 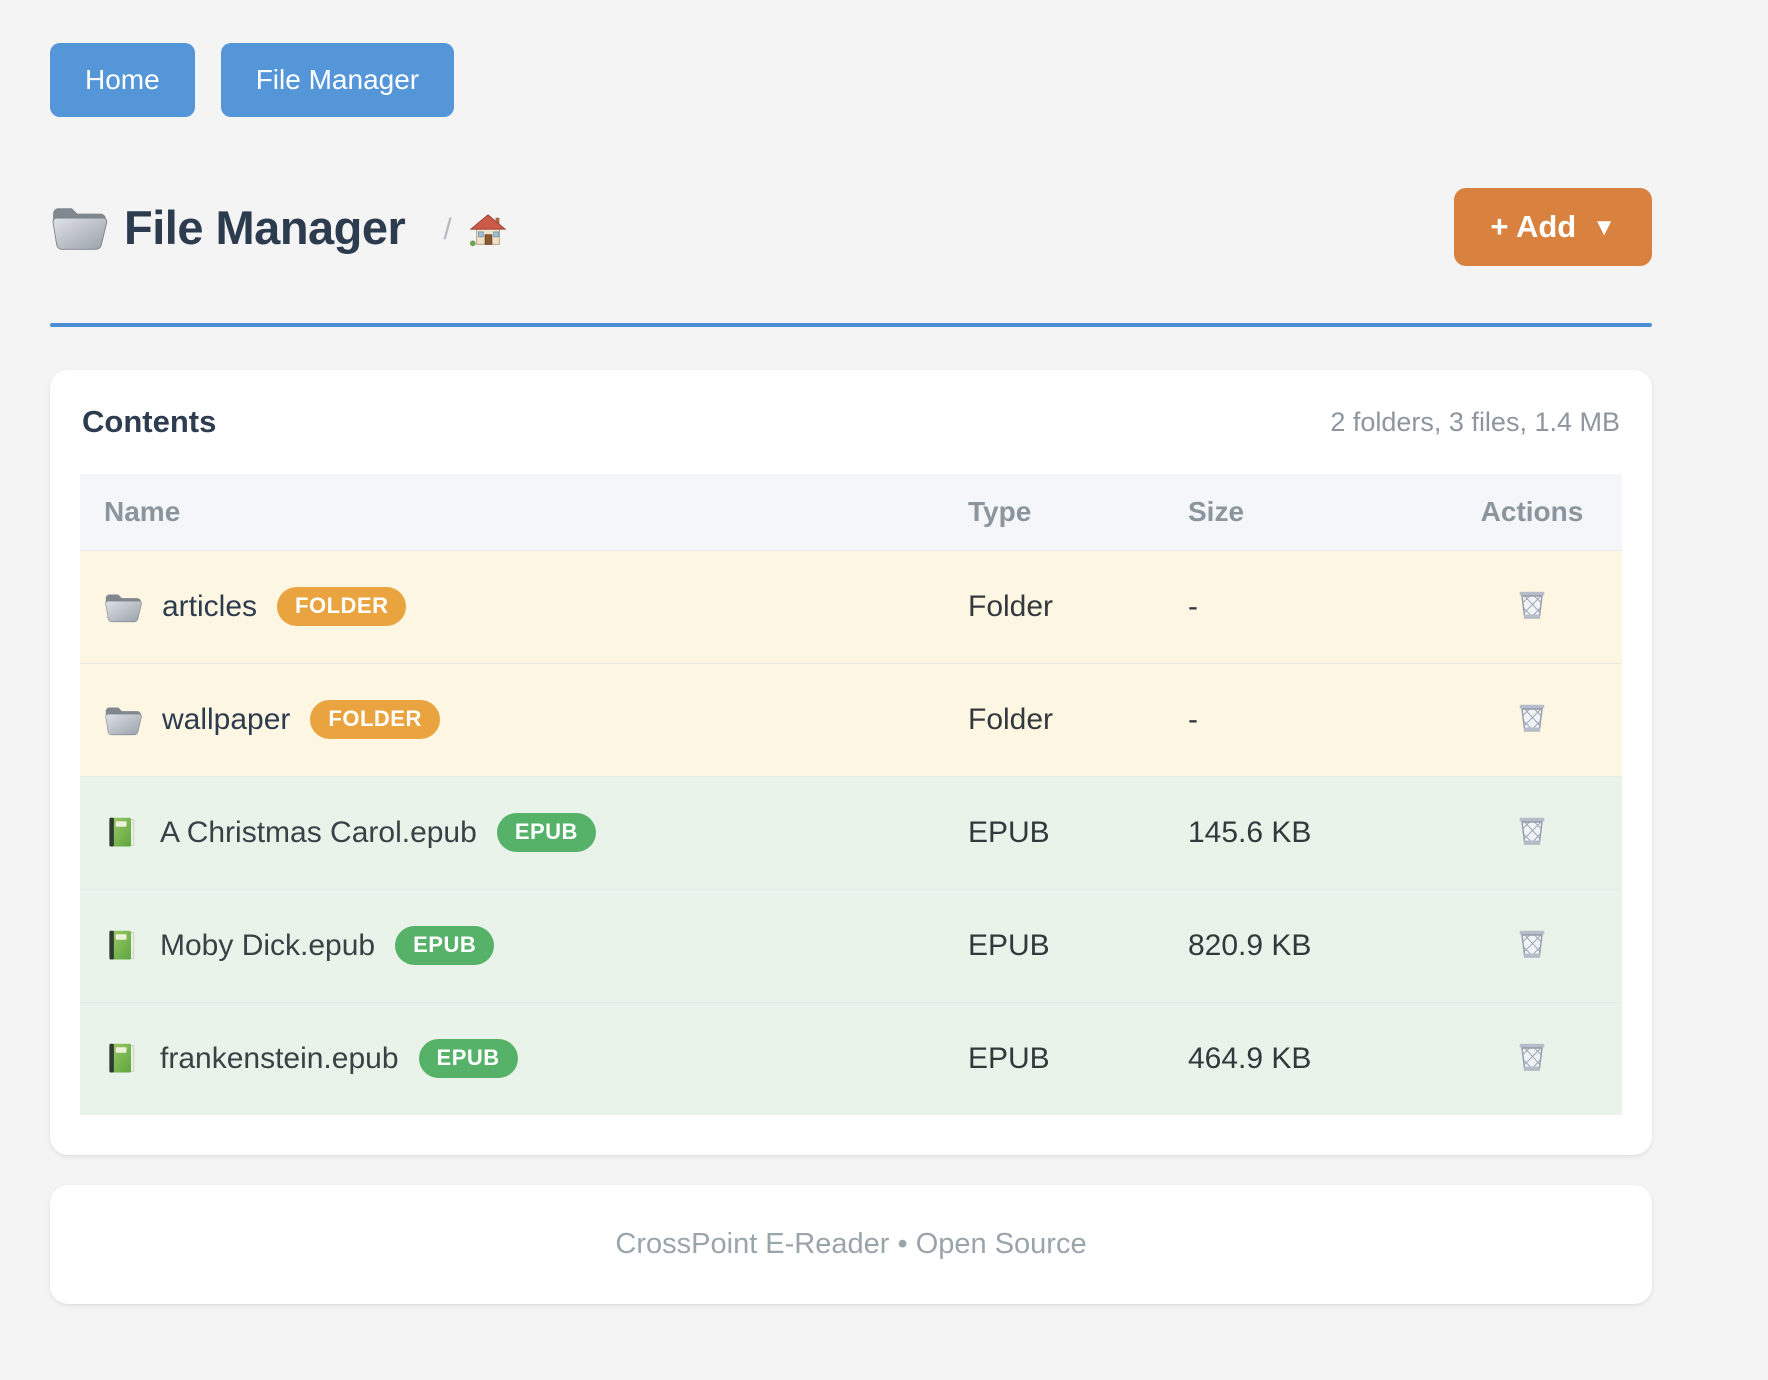 I want to click on table-row: wallpaper FOLDER Folder -, so click(x=851, y=719).